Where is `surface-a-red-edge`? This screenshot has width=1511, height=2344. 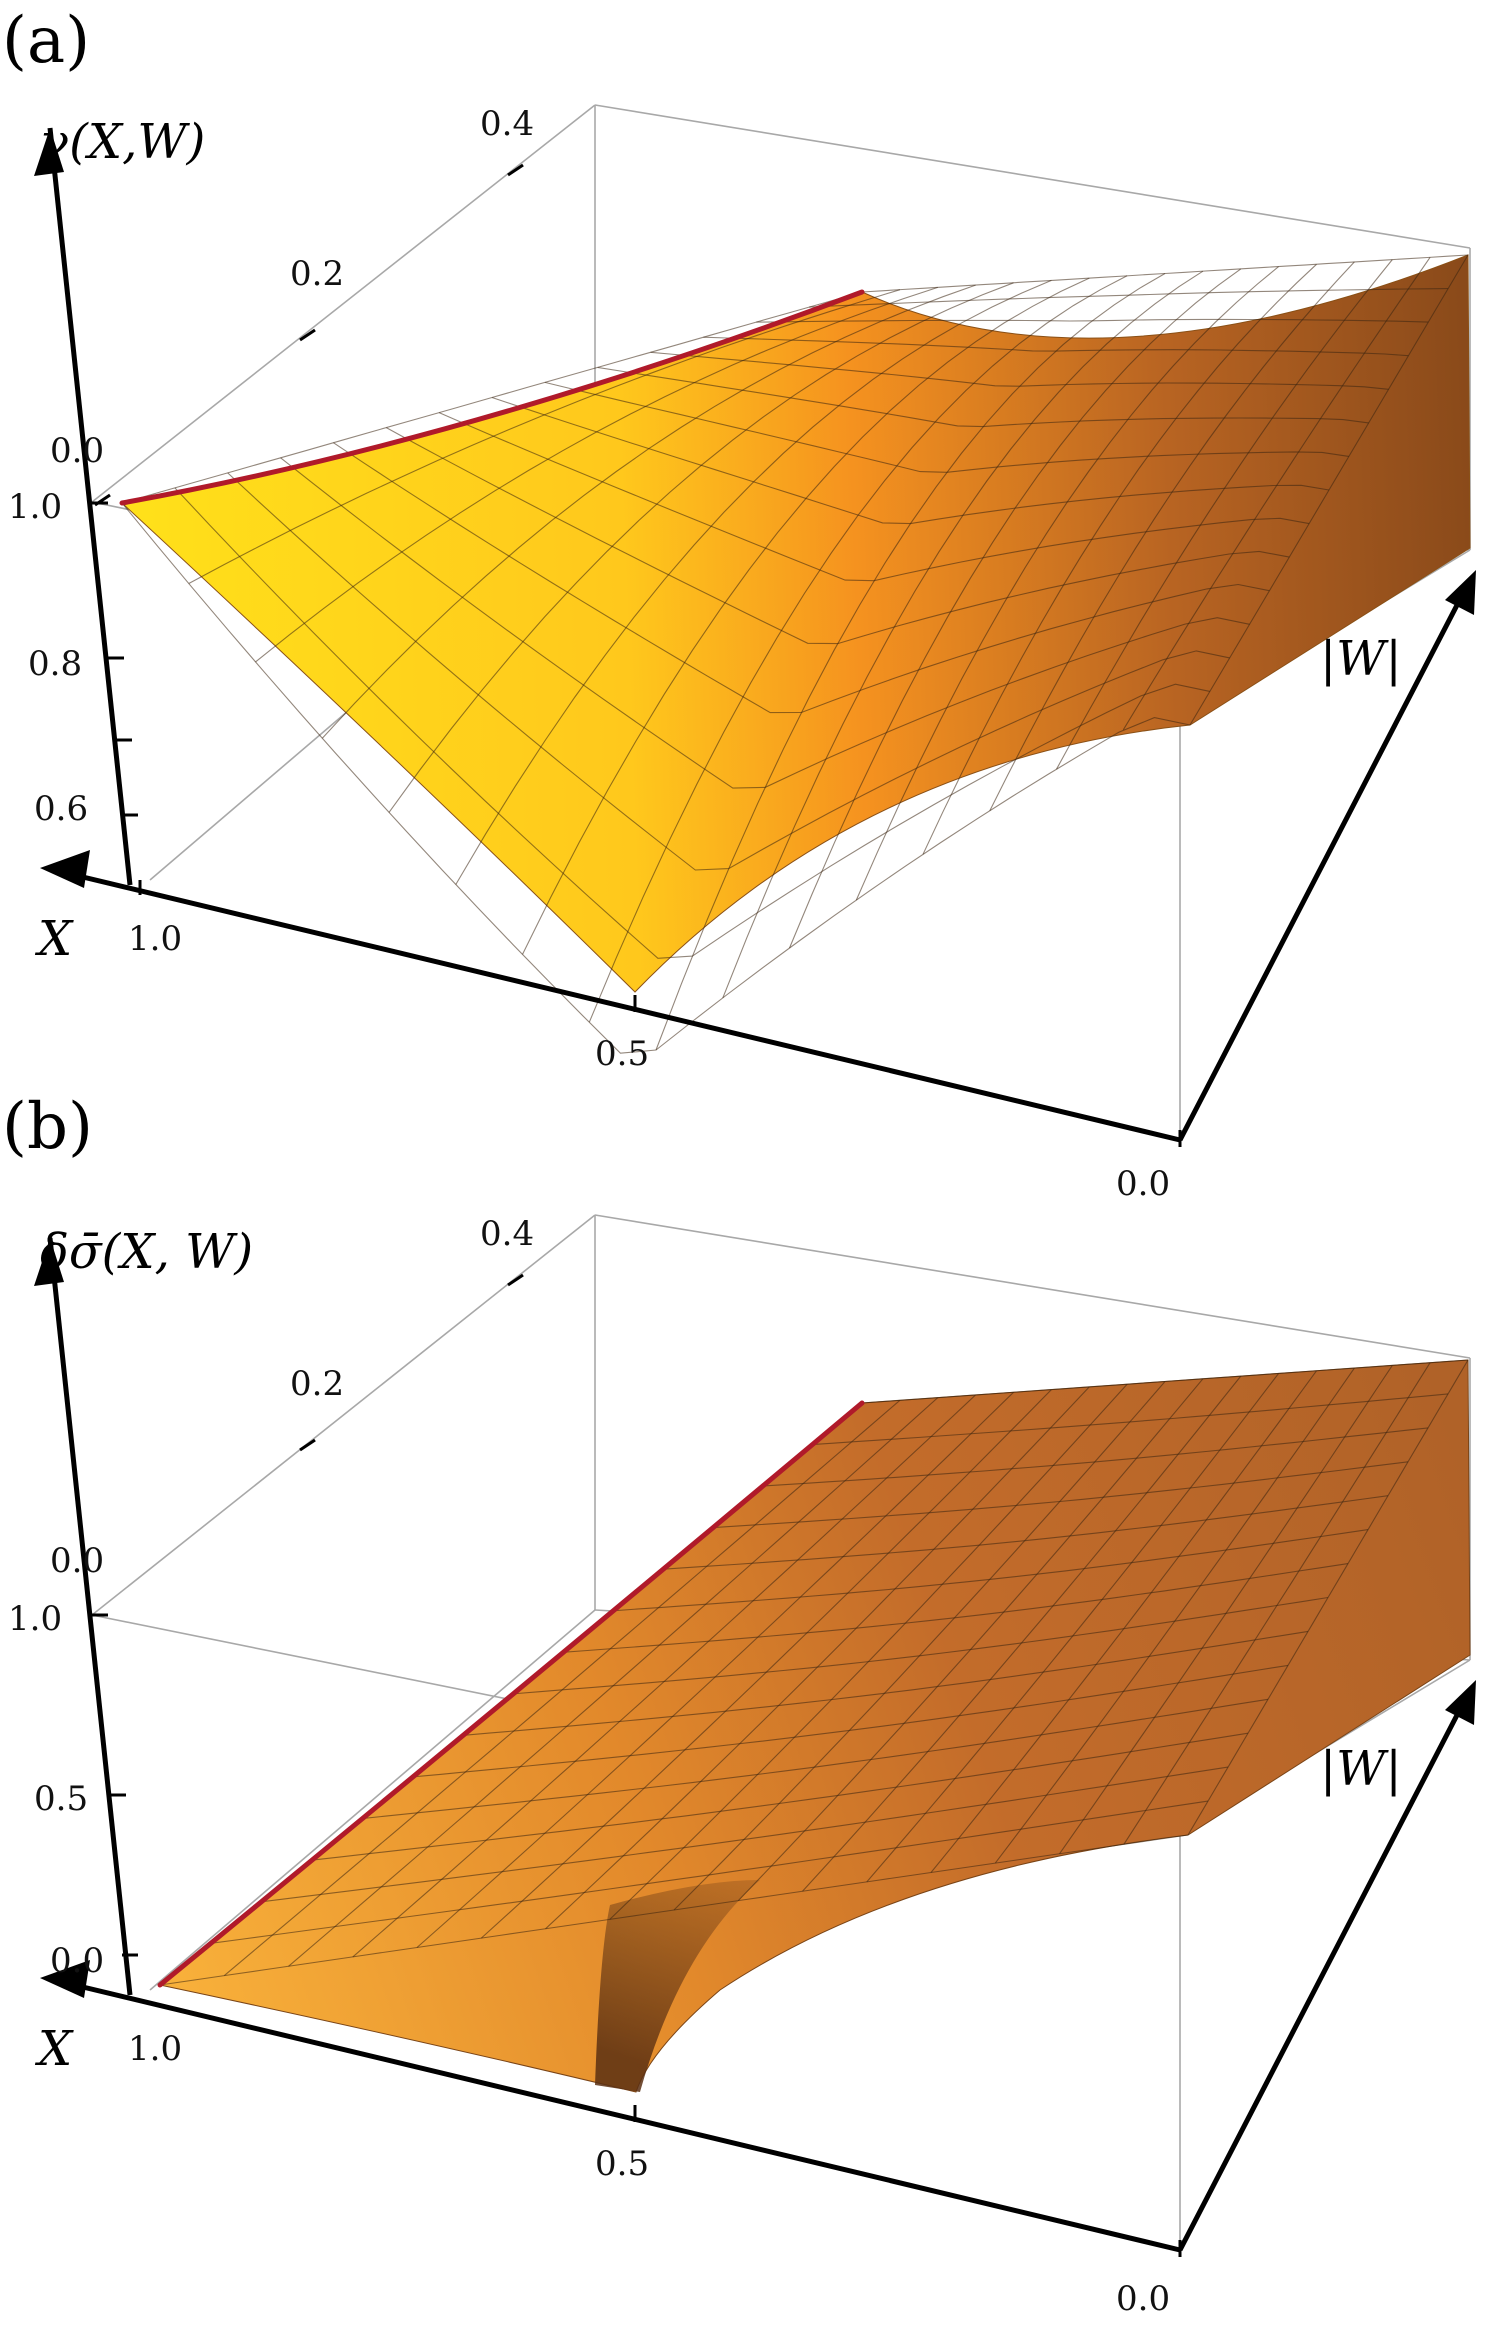 surface-a-red-edge is located at coordinates (492, 397).